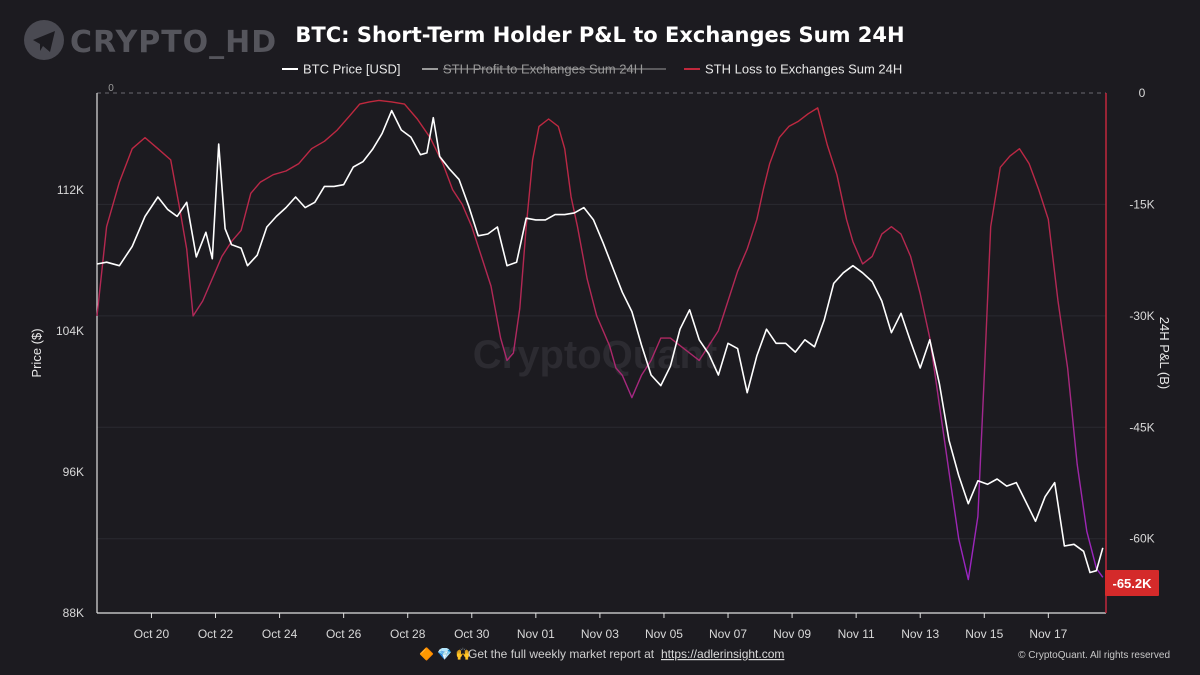 Image resolution: width=1200 pixels, height=675 pixels. I want to click on x-tick-label: Nov 03, so click(600, 634).